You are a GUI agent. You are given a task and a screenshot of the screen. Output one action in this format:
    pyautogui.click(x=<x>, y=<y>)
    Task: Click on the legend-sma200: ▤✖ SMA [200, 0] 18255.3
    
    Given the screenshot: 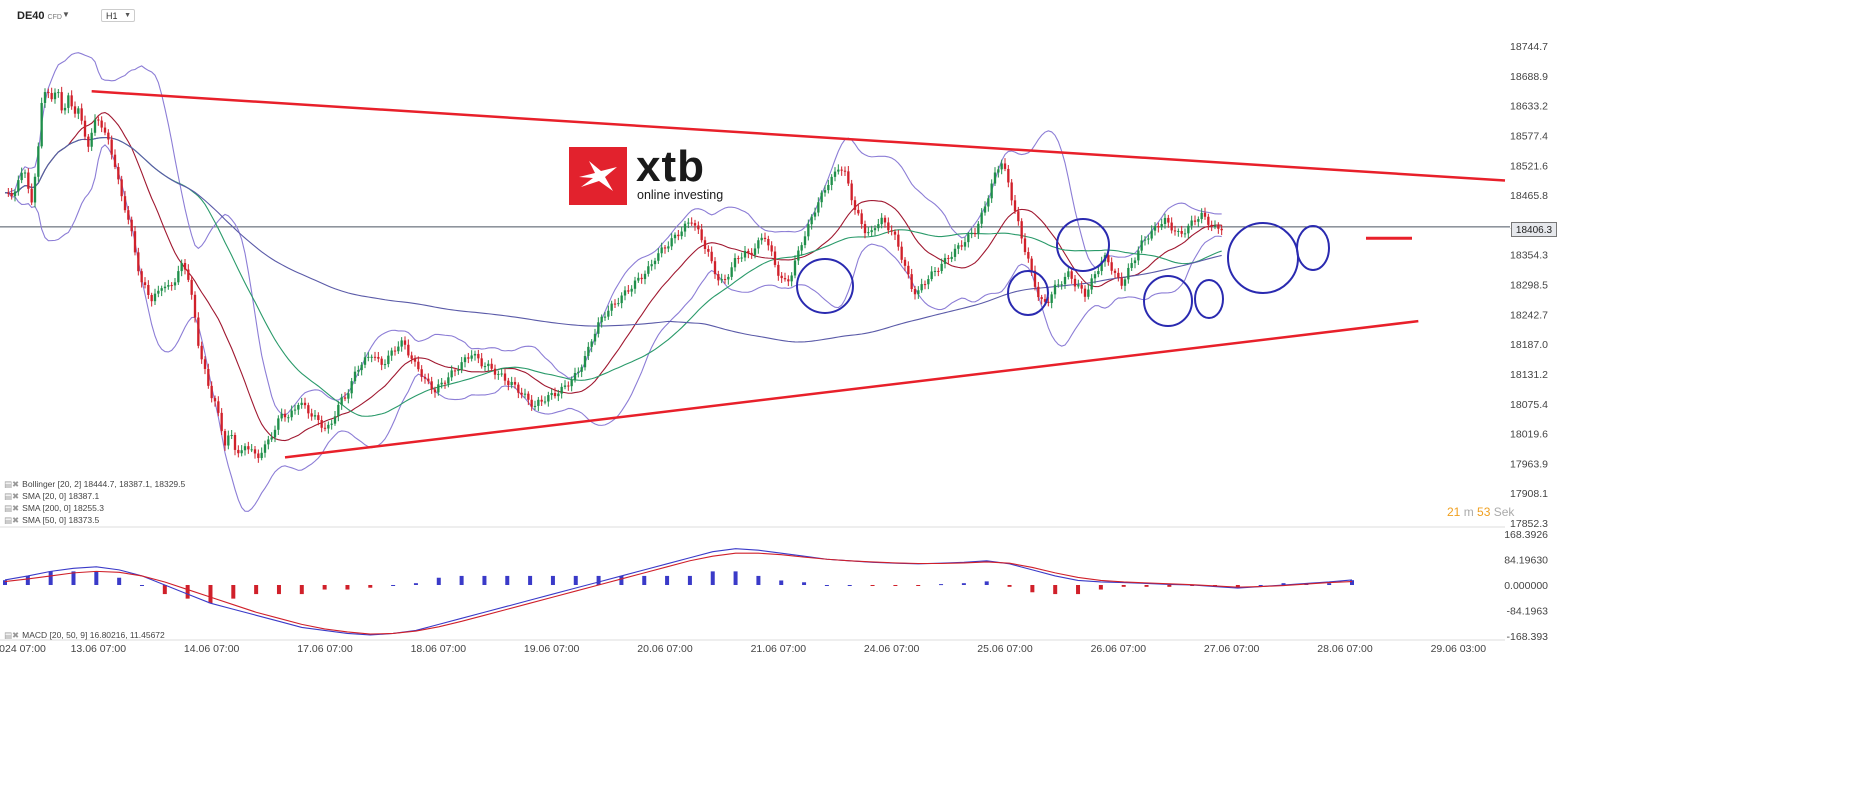 What is the action you would take?
    pyautogui.click(x=54, y=508)
    